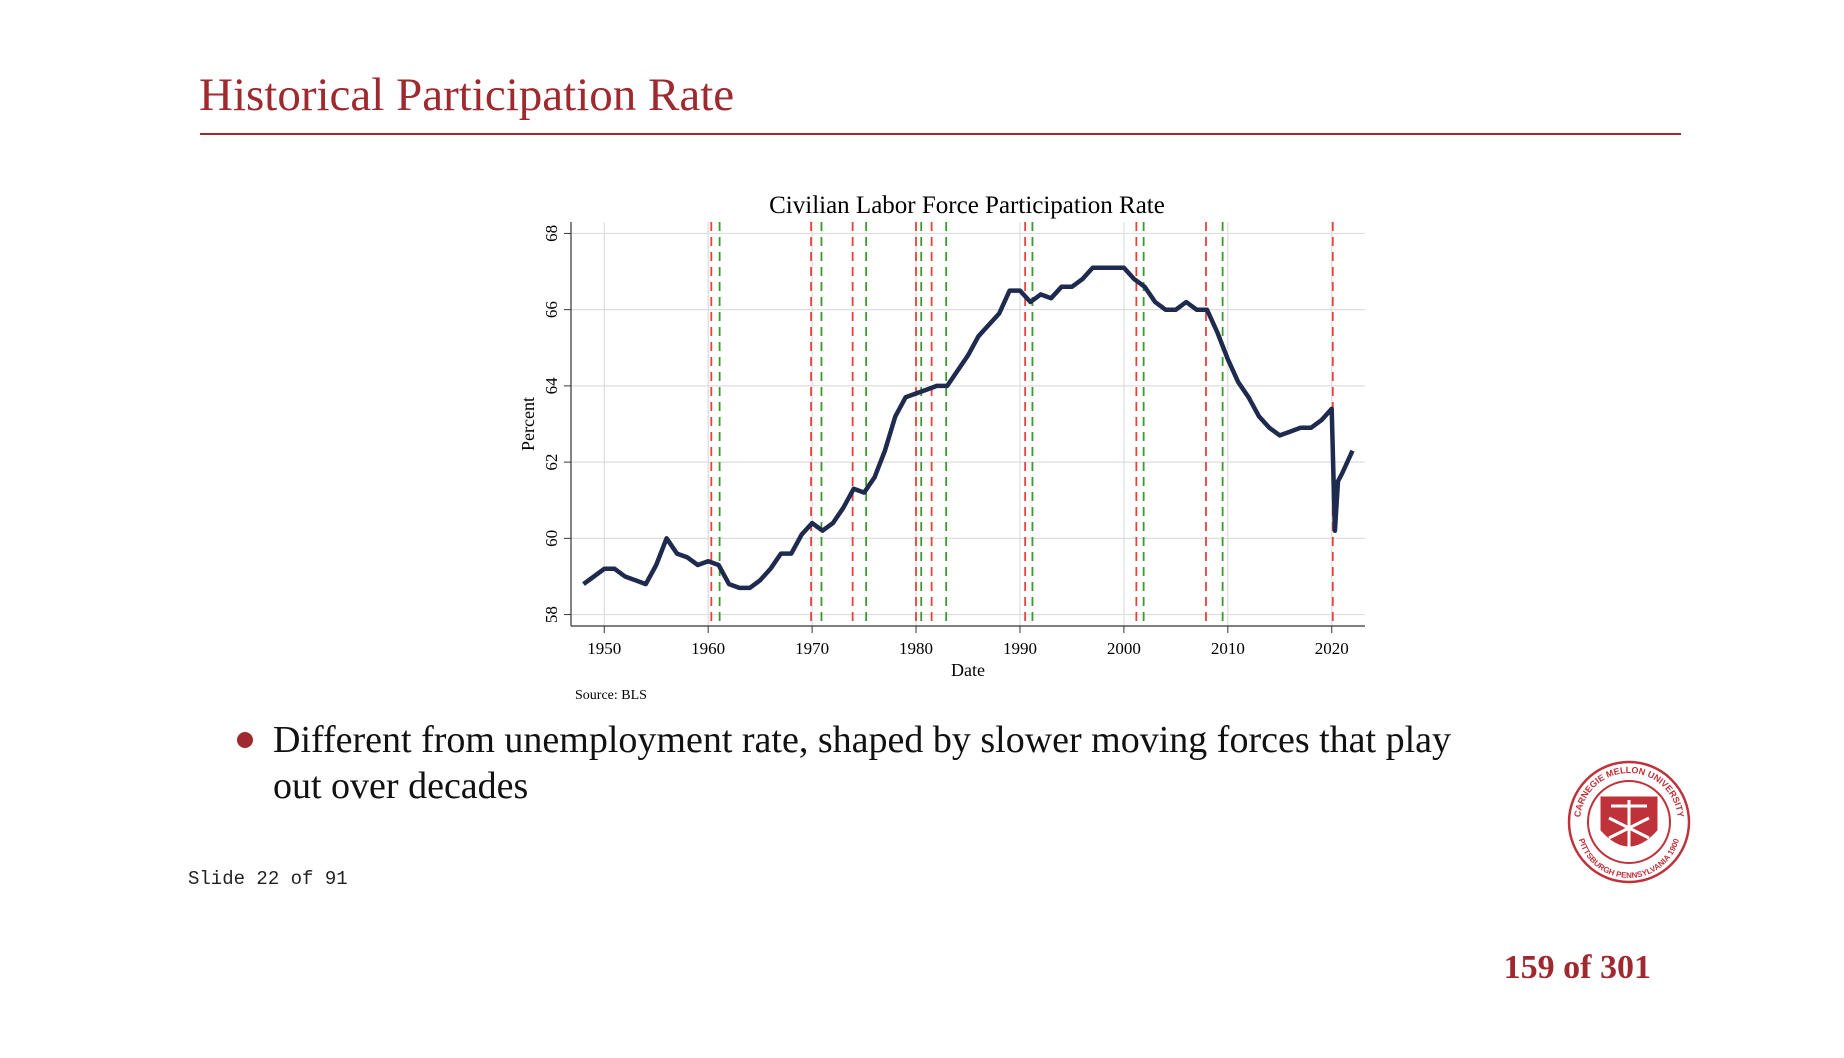 The height and width of the screenshot is (1058, 1844). Describe the element at coordinates (551, 538) in the screenshot. I see `y-tick-label: 60` at that location.